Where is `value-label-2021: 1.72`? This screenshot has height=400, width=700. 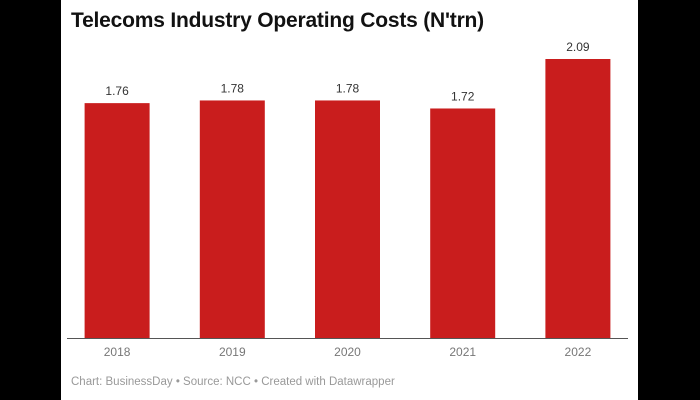
value-label-2021: 1.72 is located at coordinates (463, 96).